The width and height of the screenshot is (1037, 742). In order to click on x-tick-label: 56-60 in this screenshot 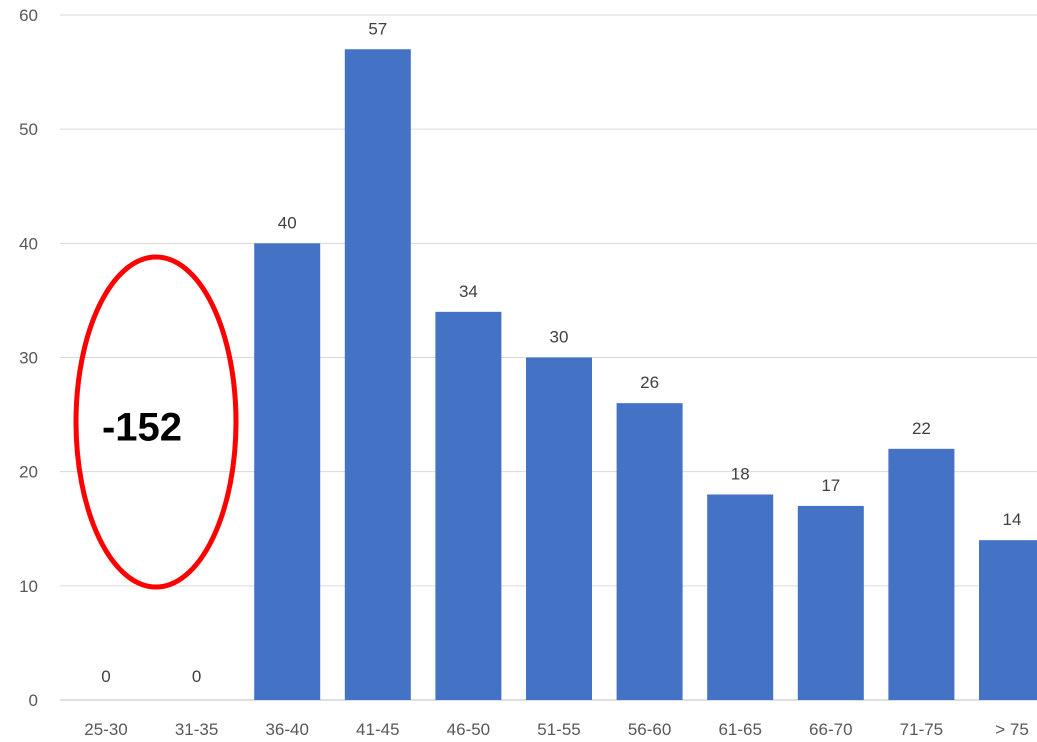, I will do `click(649, 729)`.